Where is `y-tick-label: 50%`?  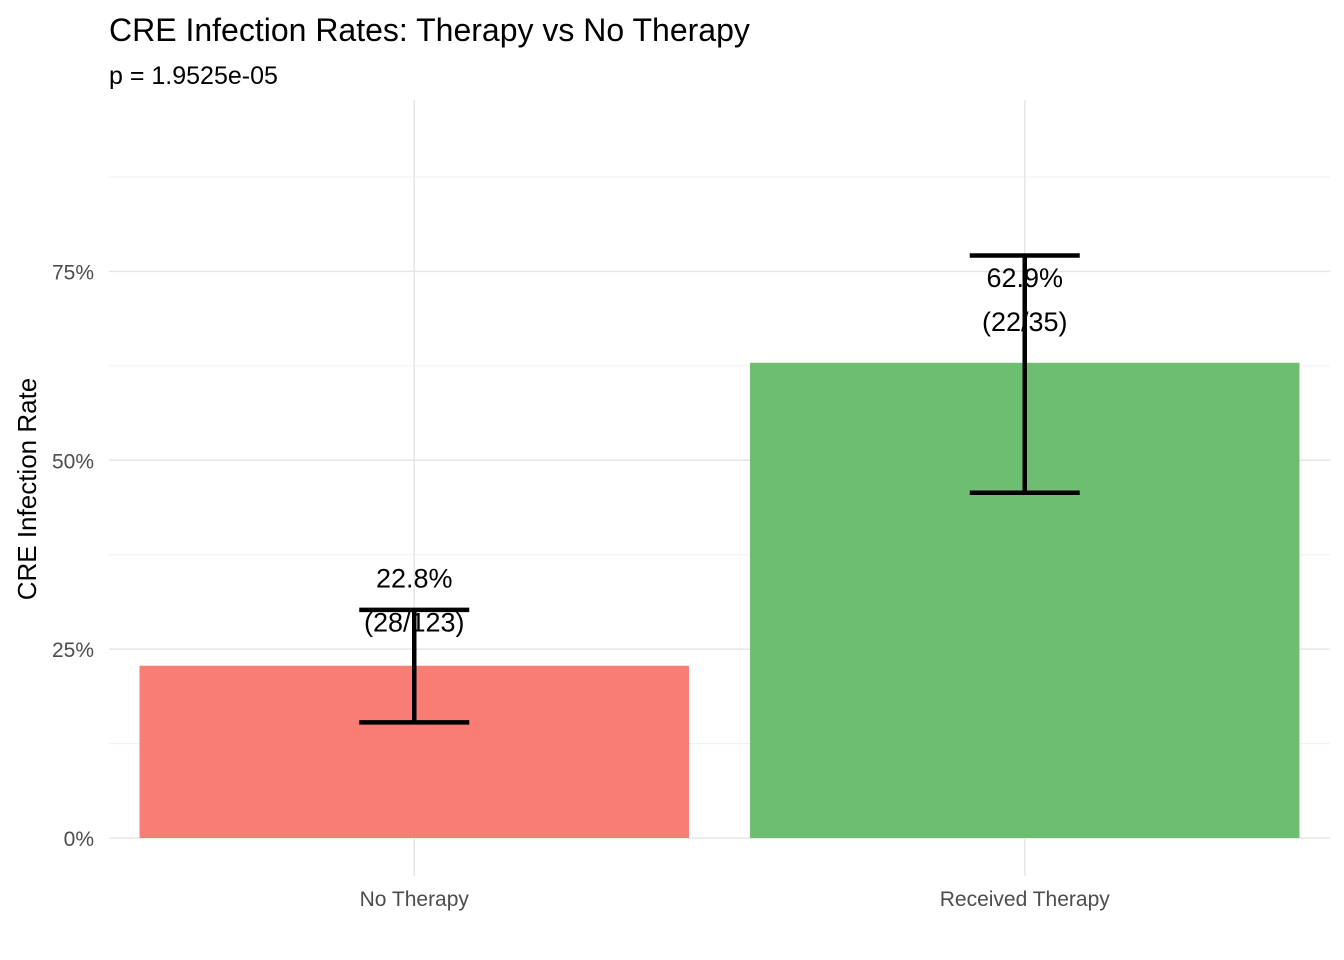 y-tick-label: 50% is located at coordinates (73, 461).